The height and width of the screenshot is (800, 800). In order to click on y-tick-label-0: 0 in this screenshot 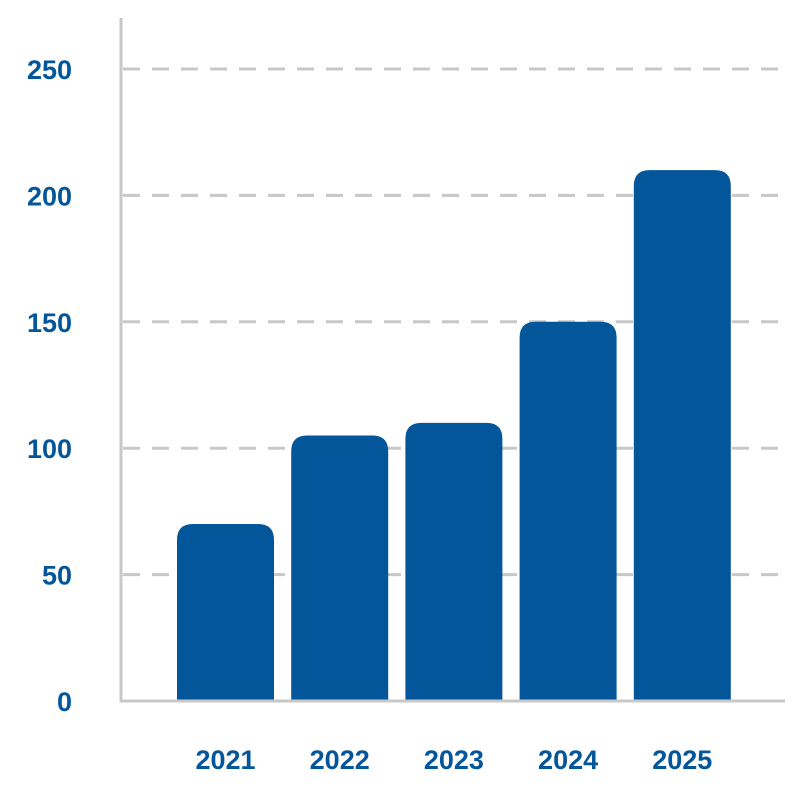, I will do `click(64, 702)`.